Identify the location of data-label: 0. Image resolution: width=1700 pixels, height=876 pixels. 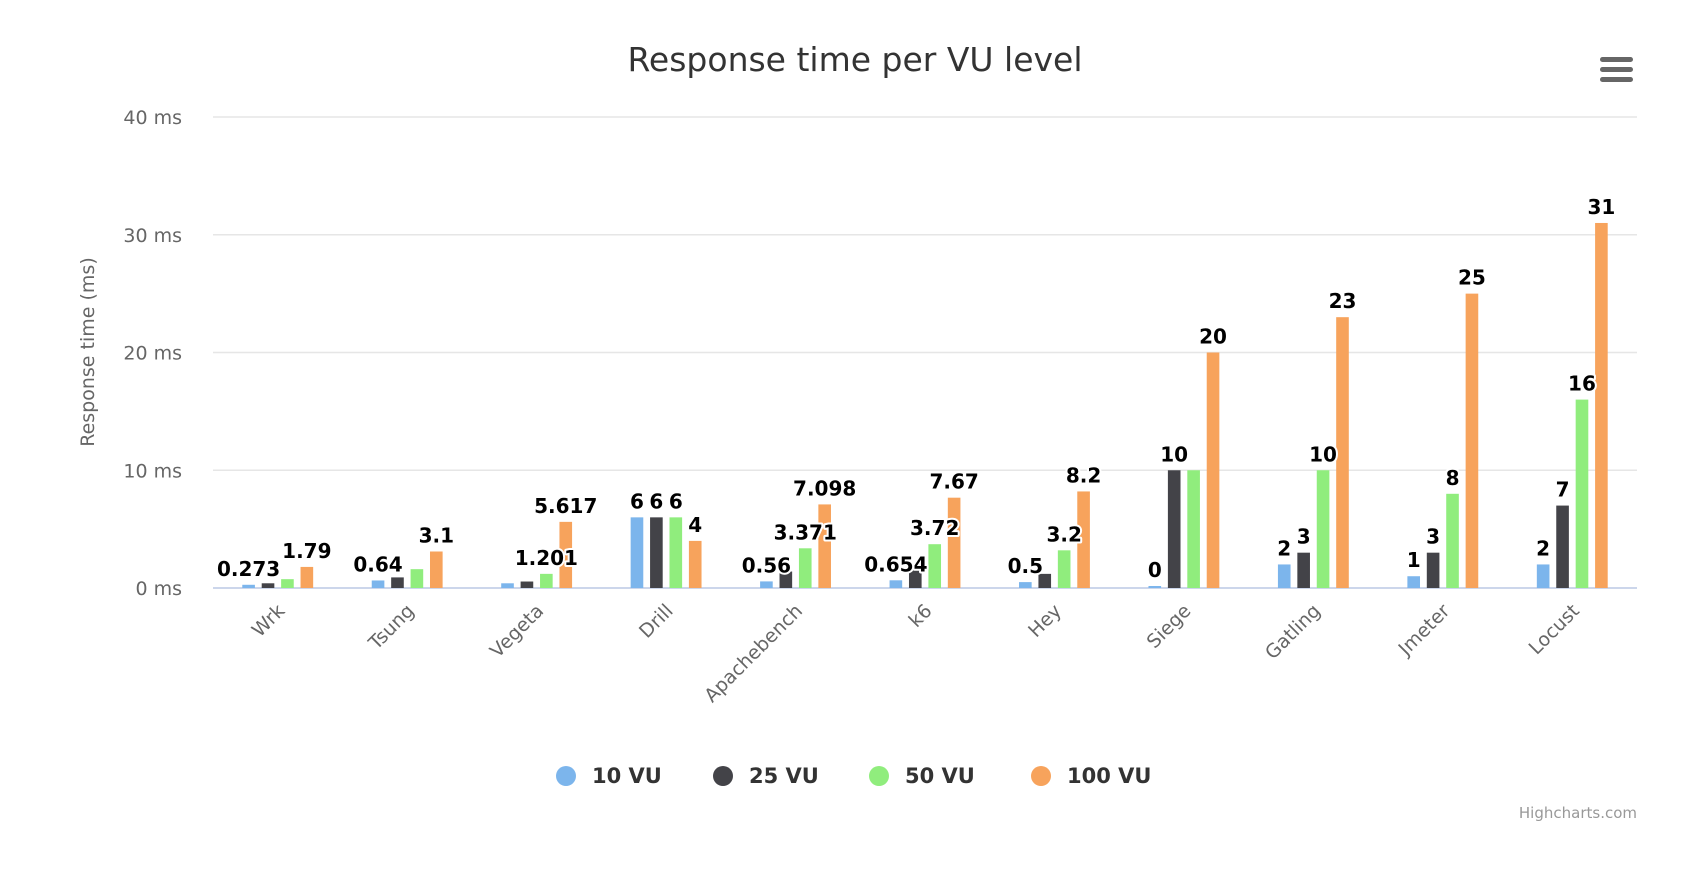
(1155, 570).